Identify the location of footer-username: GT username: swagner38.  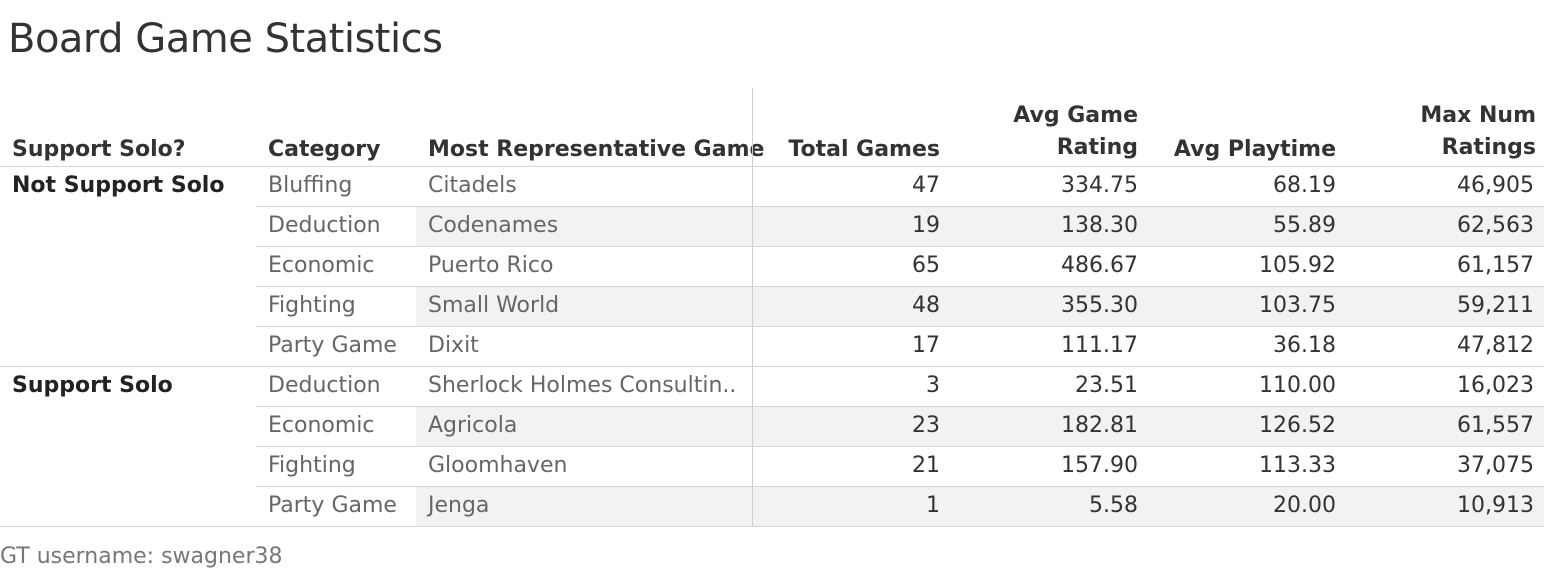
(141, 556).